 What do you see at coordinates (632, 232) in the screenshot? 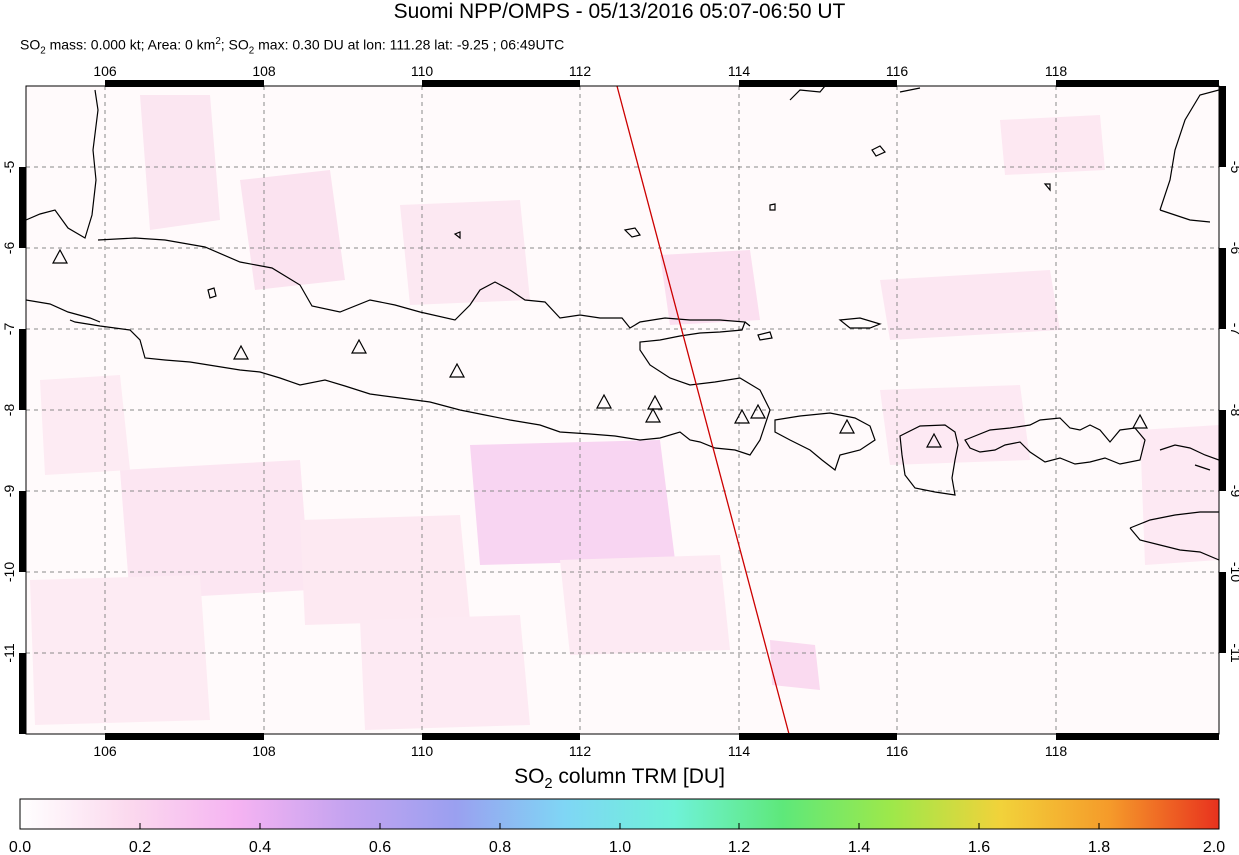
I see `karimunjawa` at bounding box center [632, 232].